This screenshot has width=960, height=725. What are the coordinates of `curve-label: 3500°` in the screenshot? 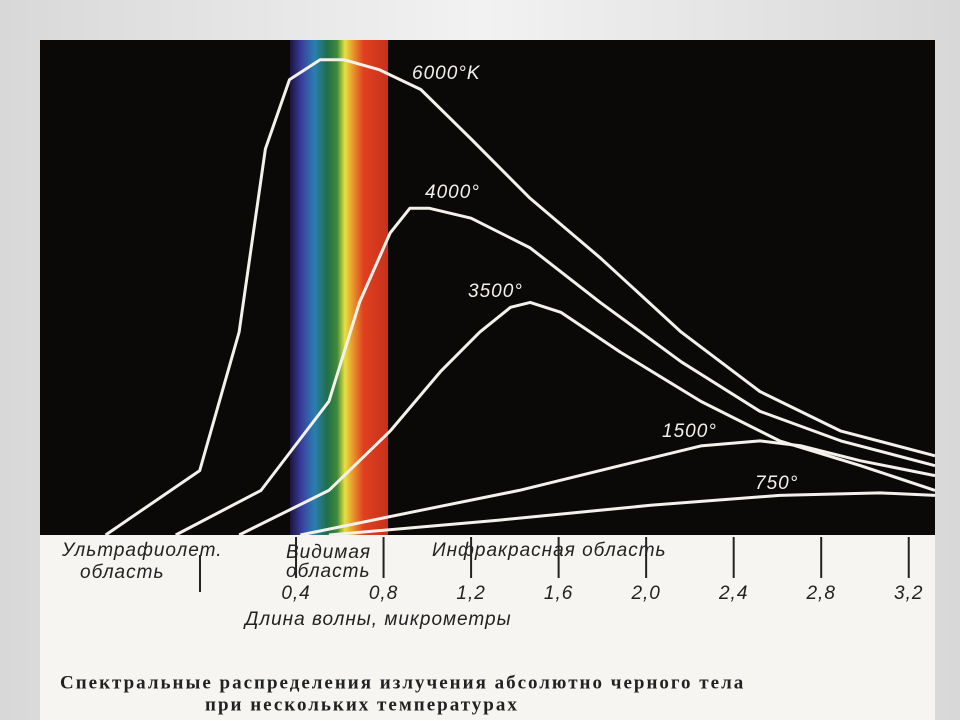 It's located at (495, 291).